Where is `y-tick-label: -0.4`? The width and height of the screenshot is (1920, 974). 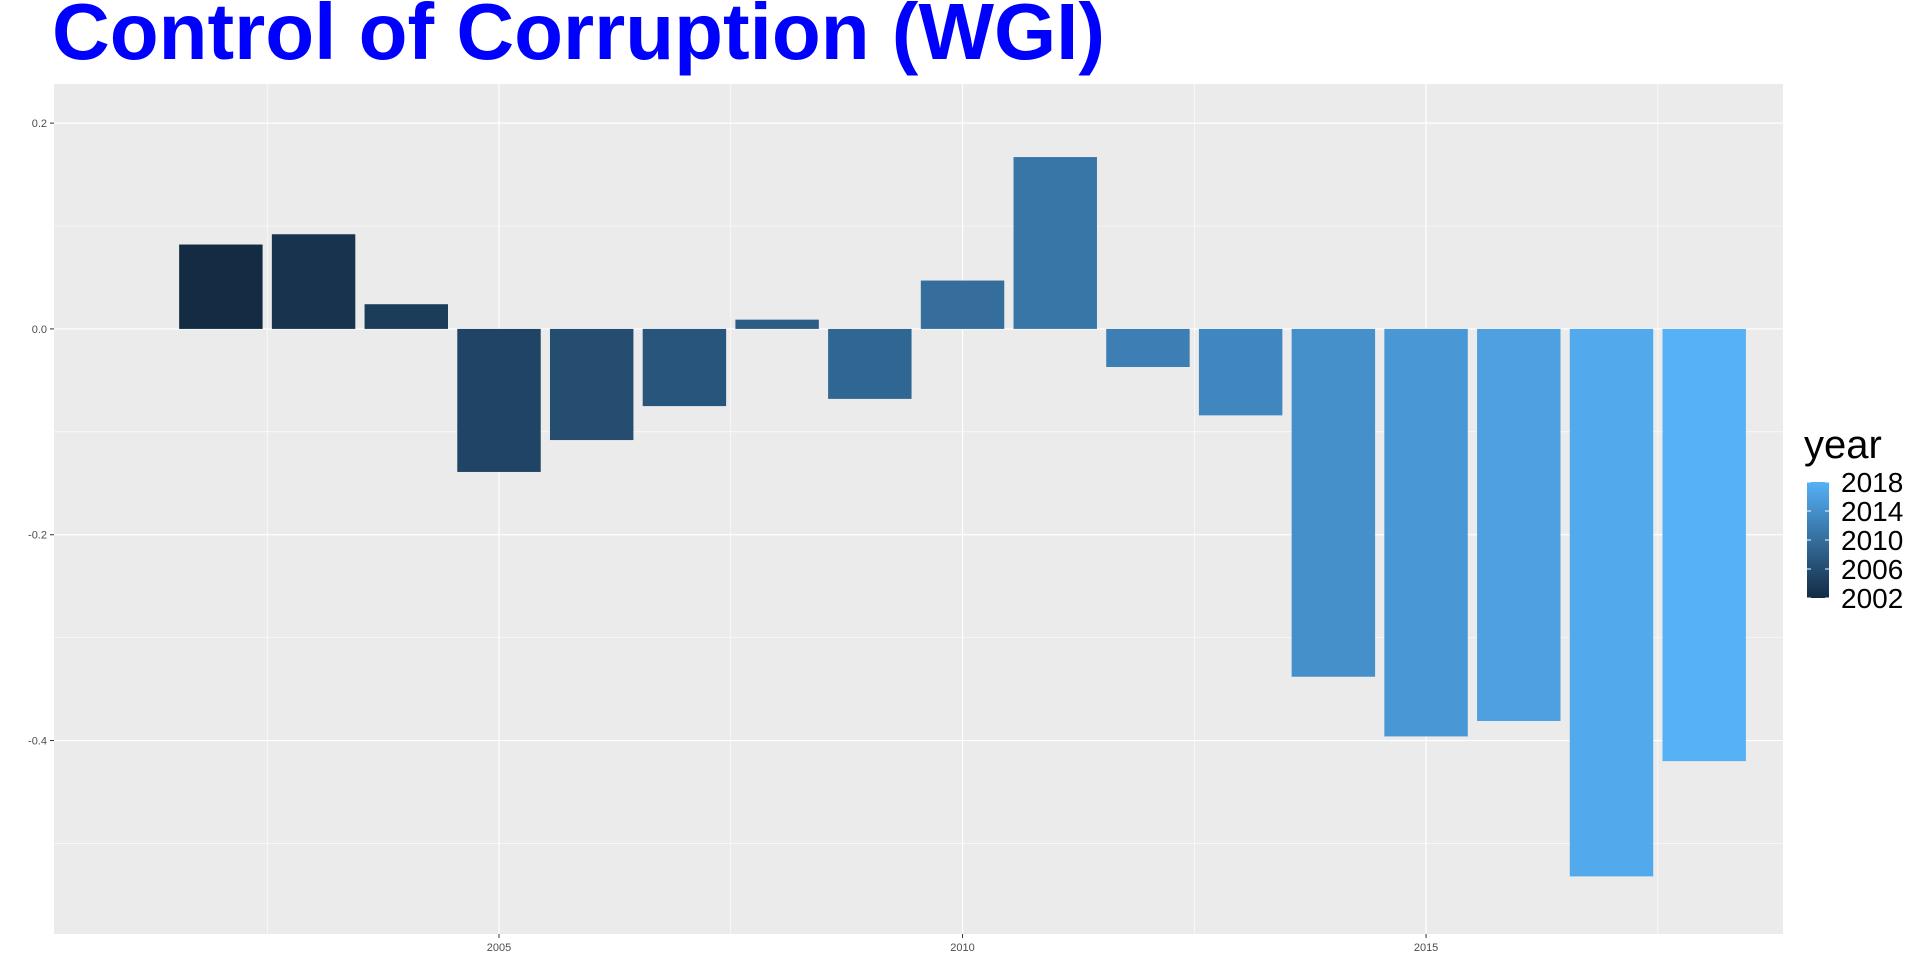 y-tick-label: -0.4 is located at coordinates (37, 742).